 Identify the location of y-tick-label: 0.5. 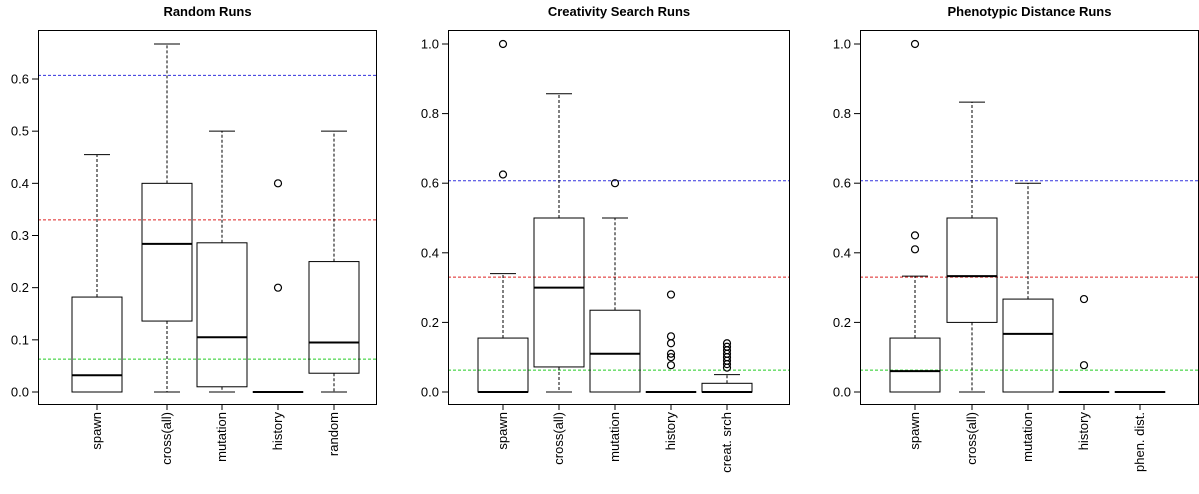
(20, 131).